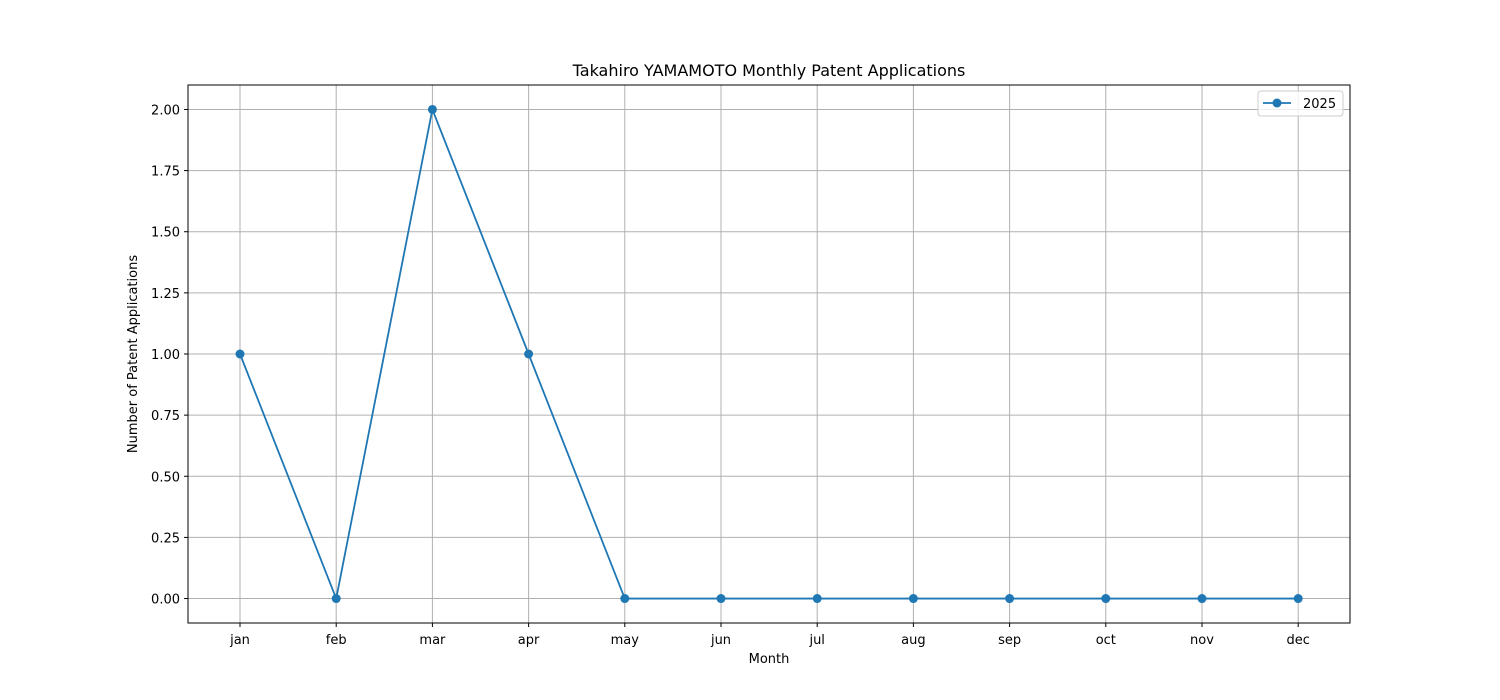  What do you see at coordinates (165, 172) in the screenshot?
I see `y-tick-label: 1.75` at bounding box center [165, 172].